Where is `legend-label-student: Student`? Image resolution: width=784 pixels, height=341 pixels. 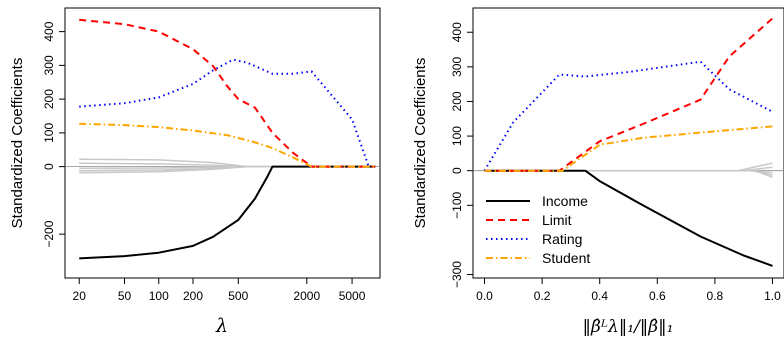
legend-label-student: Student is located at coordinates (566, 258).